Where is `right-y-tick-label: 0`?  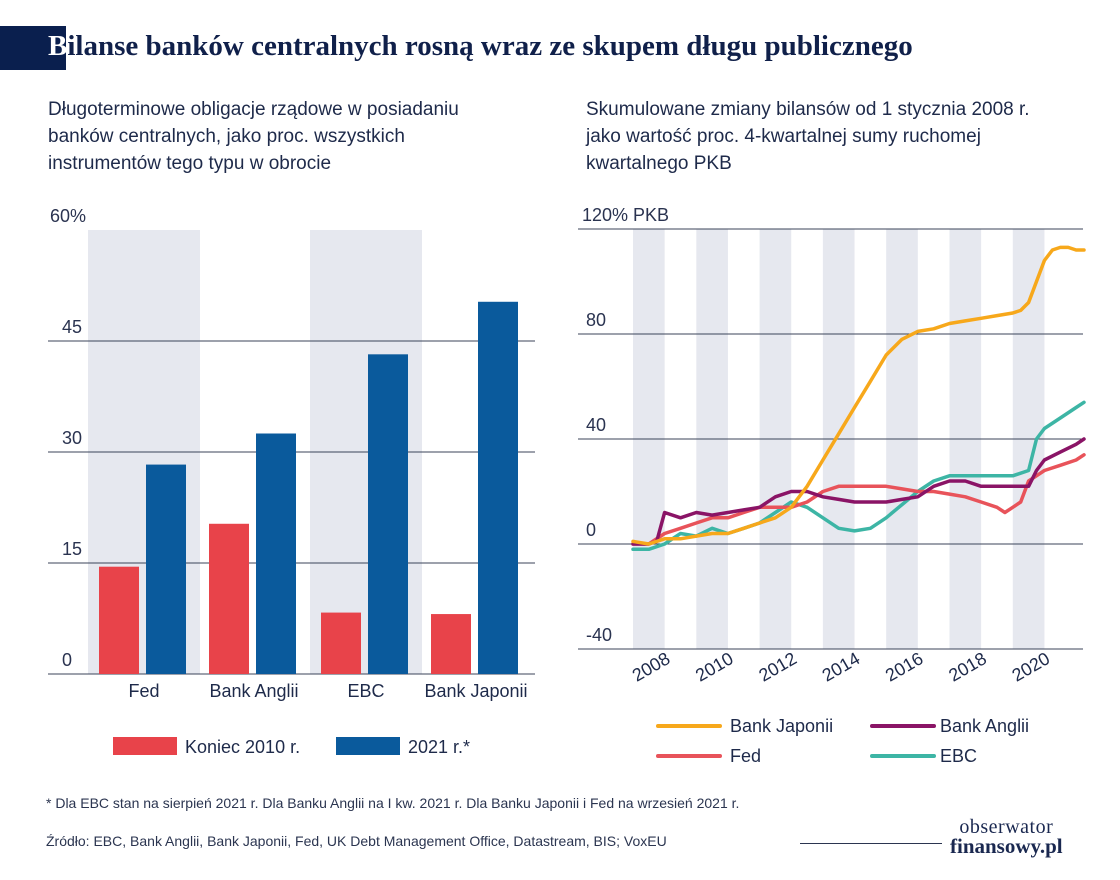
right-y-tick-label: 0 is located at coordinates (591, 530).